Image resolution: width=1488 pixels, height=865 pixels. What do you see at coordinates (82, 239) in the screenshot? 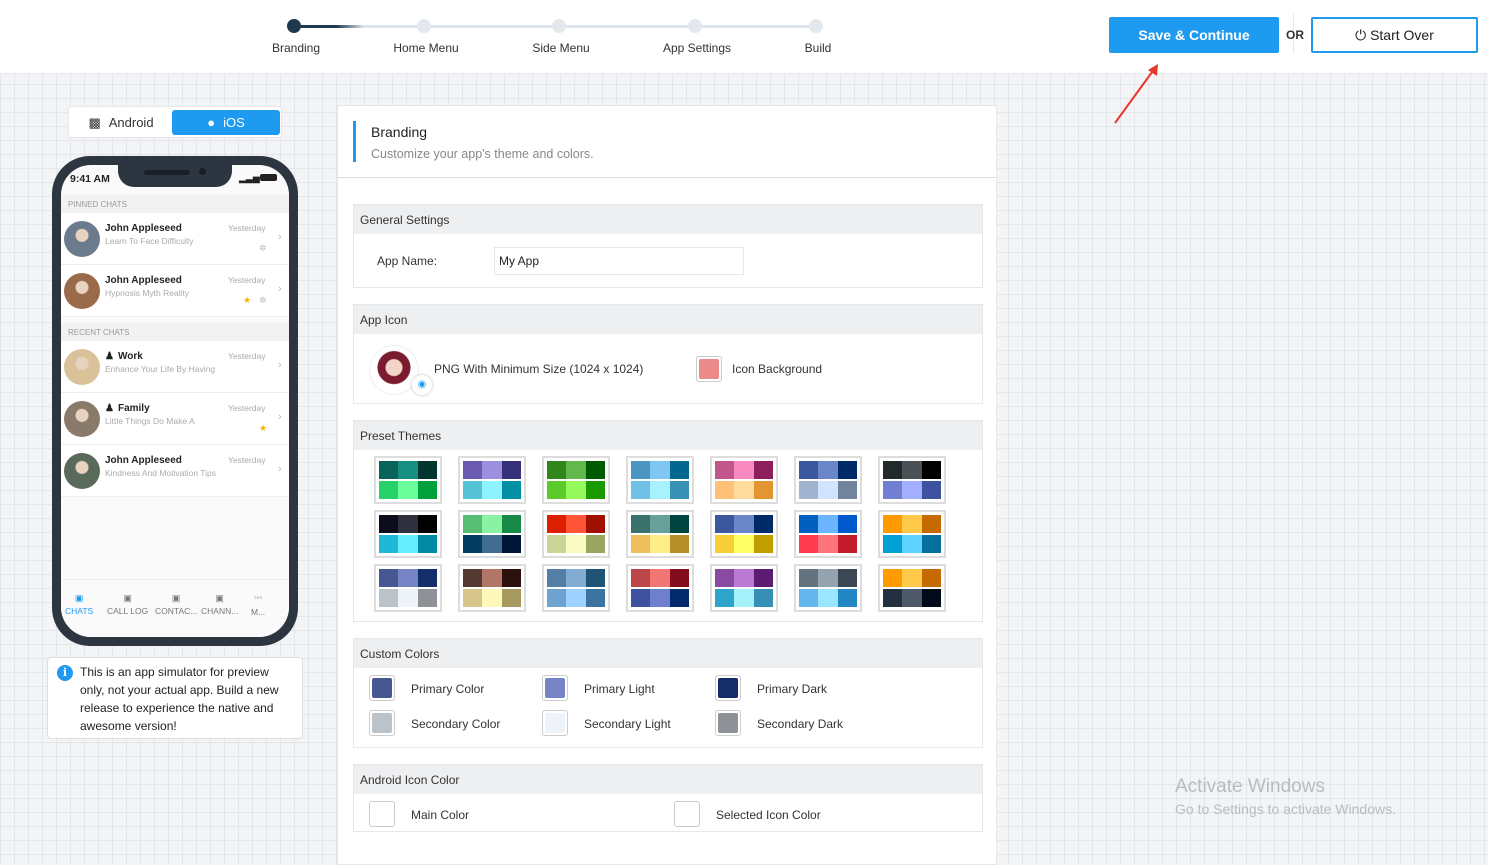
I see `avatar` at bounding box center [82, 239].